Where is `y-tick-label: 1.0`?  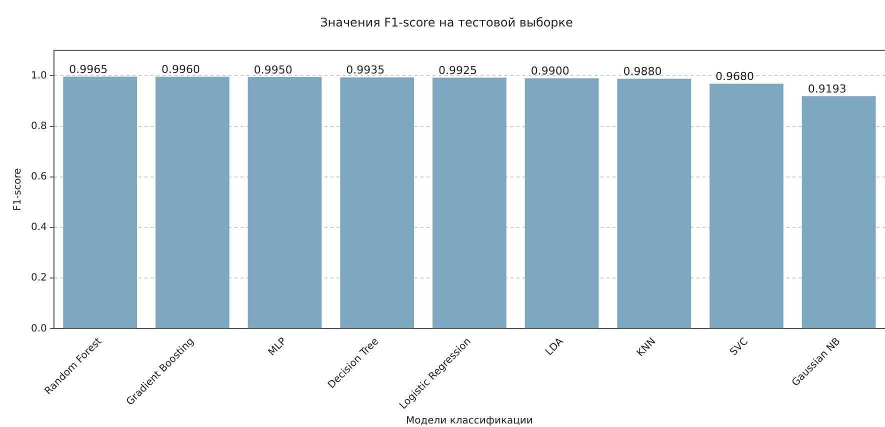 y-tick-label: 1.0 is located at coordinates (38, 76).